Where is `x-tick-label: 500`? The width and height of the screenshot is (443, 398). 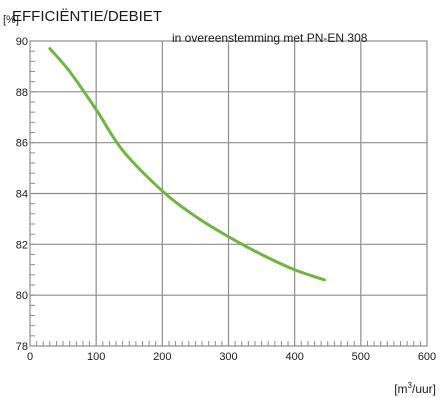 x-tick-label: 500 is located at coordinates (361, 357).